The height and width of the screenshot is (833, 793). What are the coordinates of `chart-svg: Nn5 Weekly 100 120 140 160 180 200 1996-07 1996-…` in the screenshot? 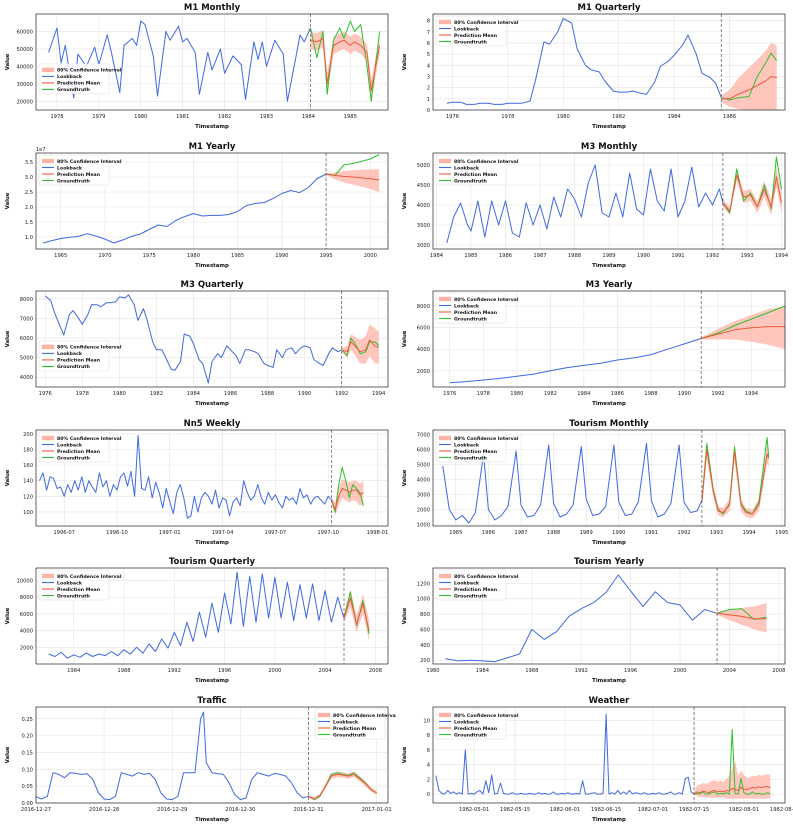 It's located at (197, 482).